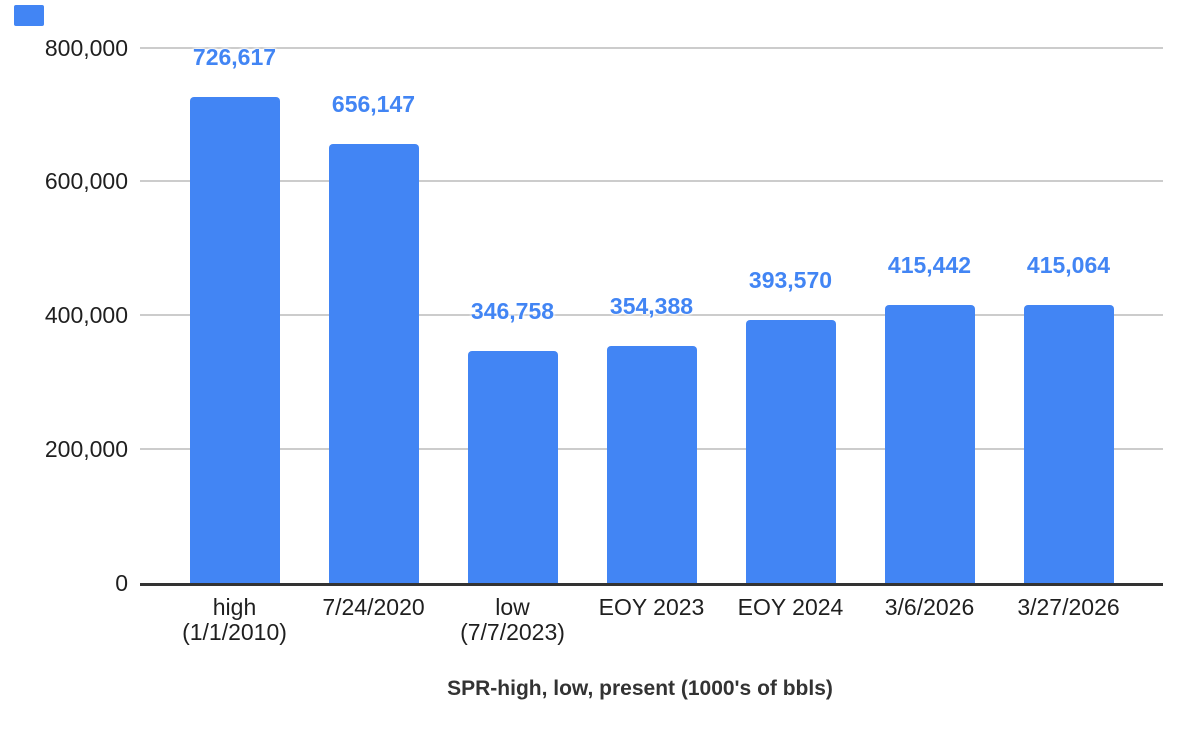  I want to click on y-axis-tick-label: 0, so click(121, 583).